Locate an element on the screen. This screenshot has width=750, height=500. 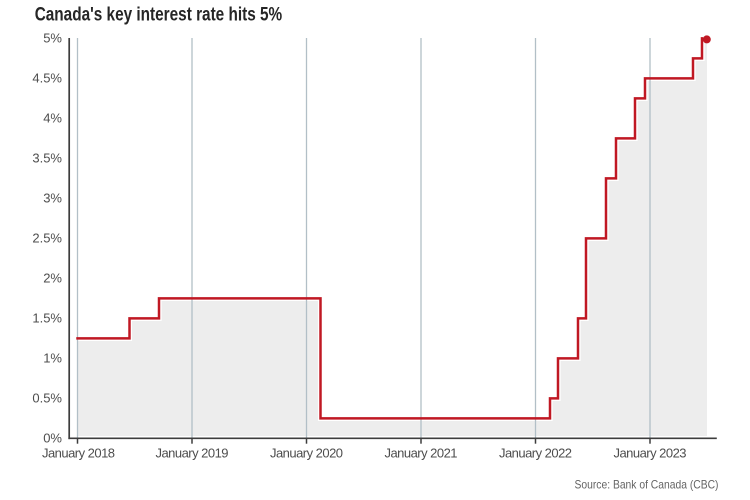
svg-text: 1.5% is located at coordinates (47, 318).